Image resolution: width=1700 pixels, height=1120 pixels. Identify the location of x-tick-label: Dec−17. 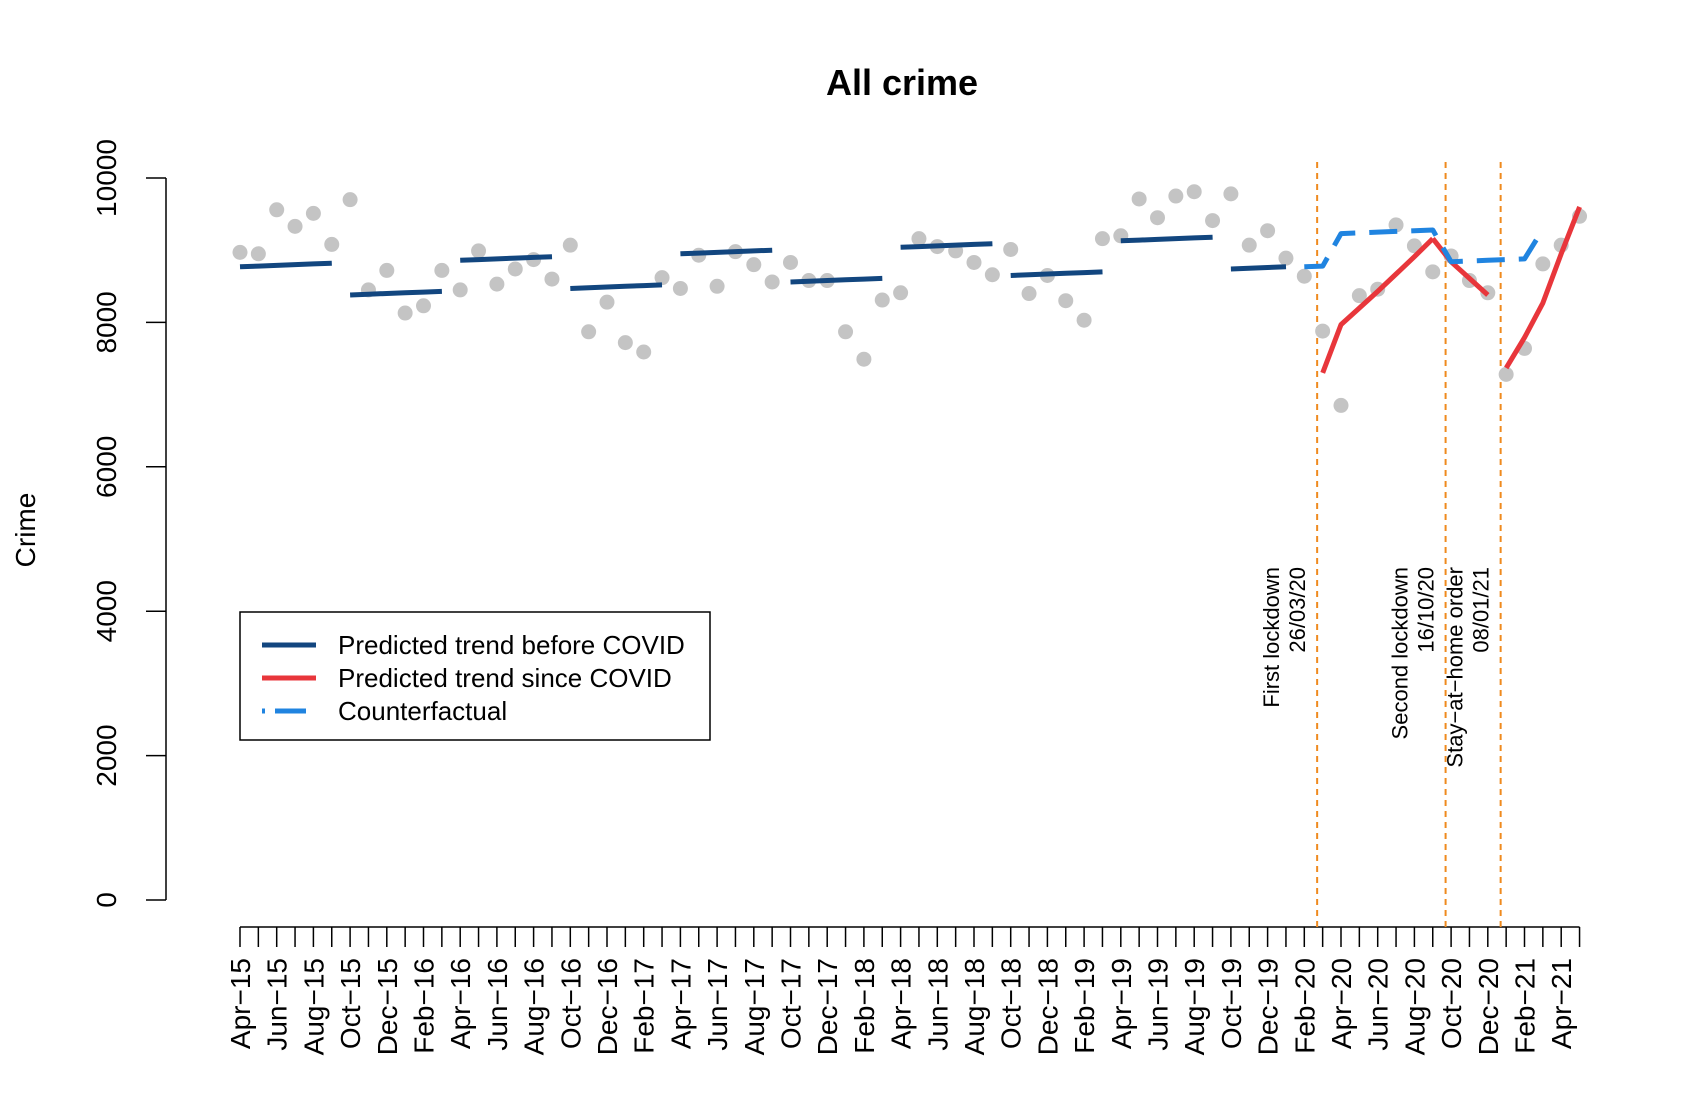
(827, 1006).